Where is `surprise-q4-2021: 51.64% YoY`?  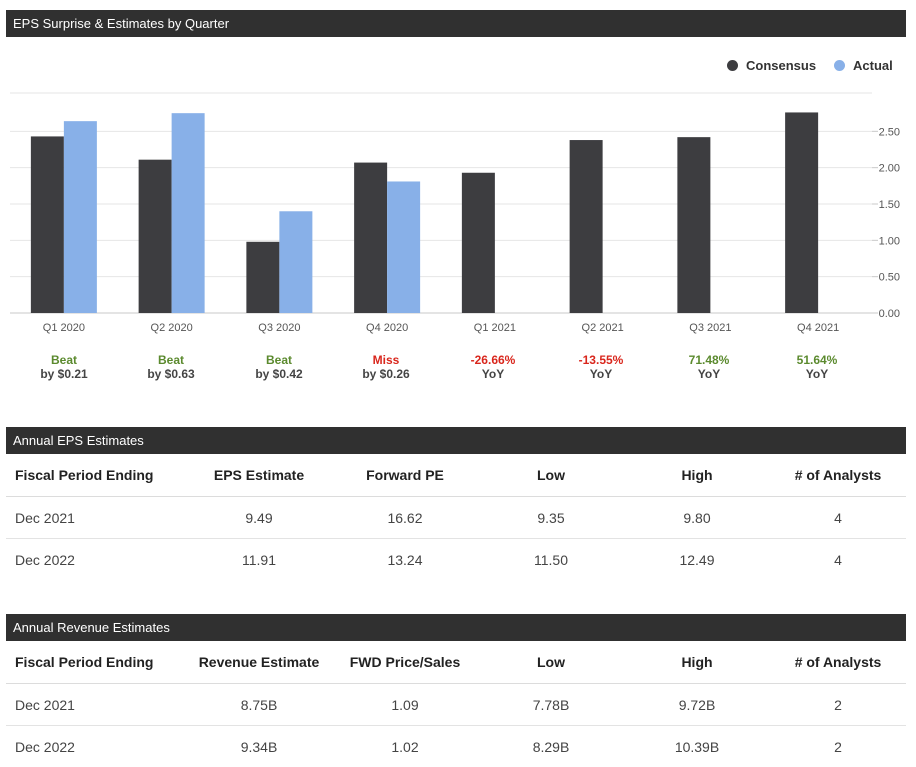
surprise-q4-2021: 51.64% YoY is located at coordinates (817, 367).